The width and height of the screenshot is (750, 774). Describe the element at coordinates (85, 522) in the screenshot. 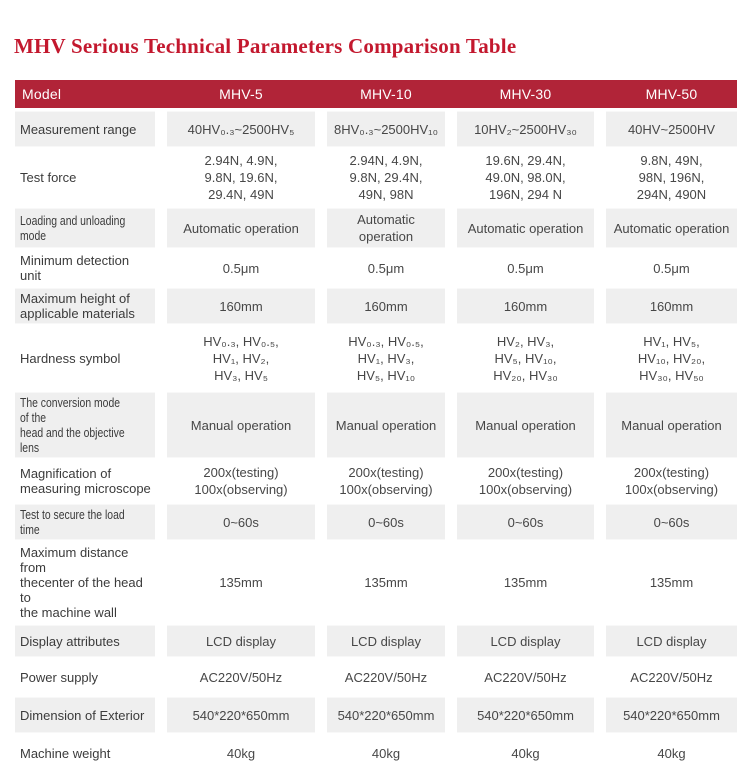

I see `row-label: Test to secure the load time` at that location.